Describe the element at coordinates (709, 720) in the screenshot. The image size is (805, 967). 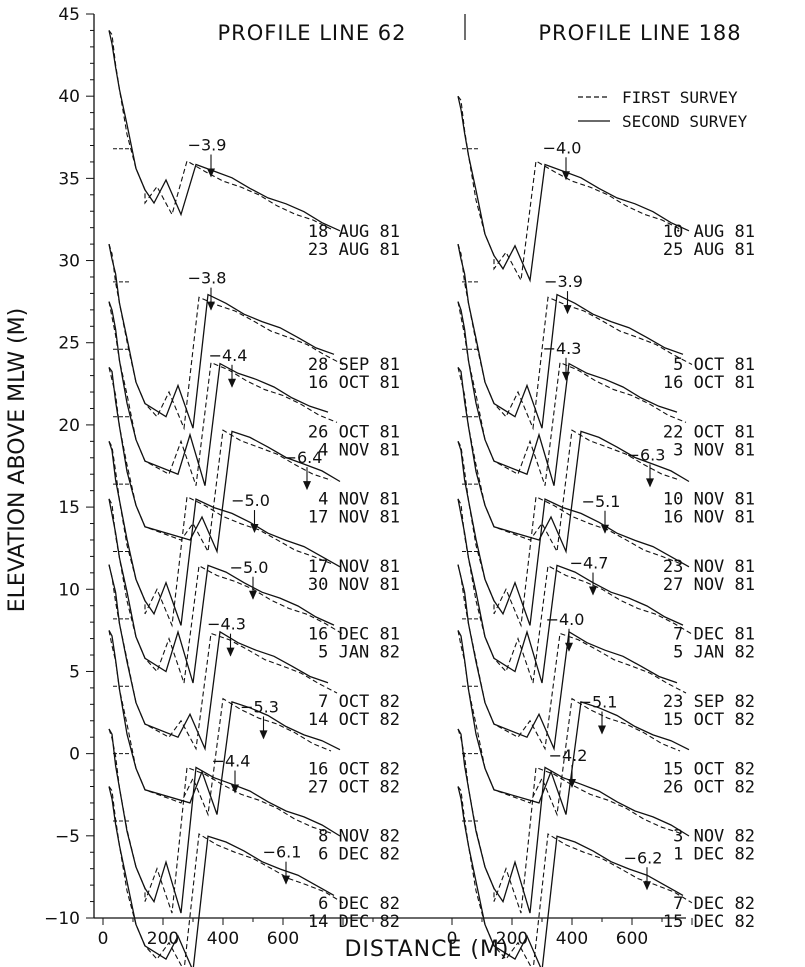
I see `second-survey-date: 15 OCT 82` at that location.